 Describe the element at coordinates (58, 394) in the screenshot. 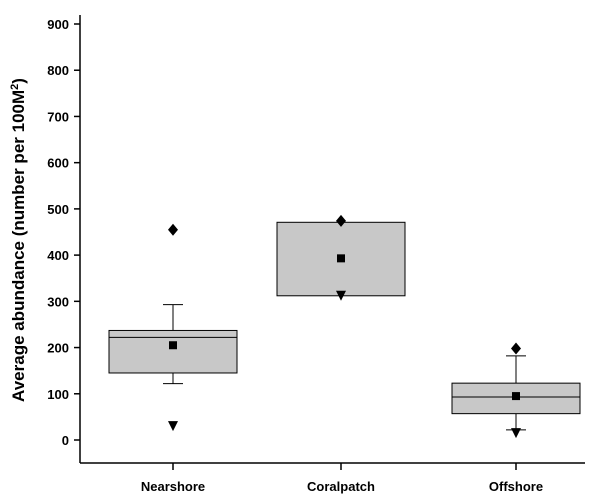

I see `y-tick-label: 100` at that location.